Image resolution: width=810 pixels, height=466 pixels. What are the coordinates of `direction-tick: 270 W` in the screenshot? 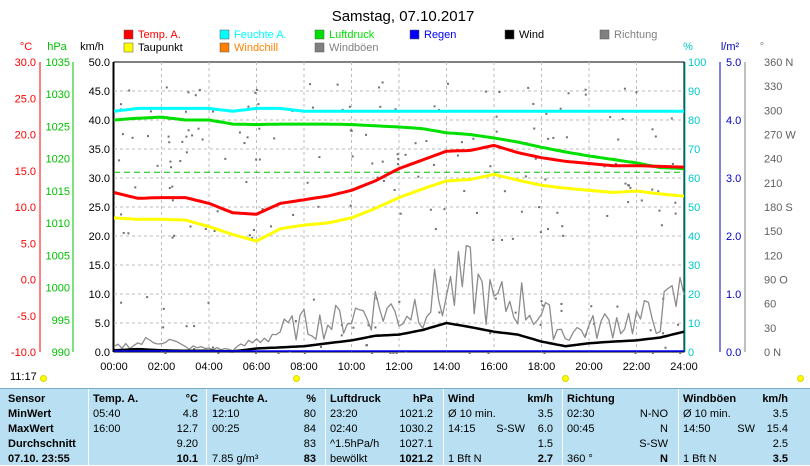 It's located at (780, 136).